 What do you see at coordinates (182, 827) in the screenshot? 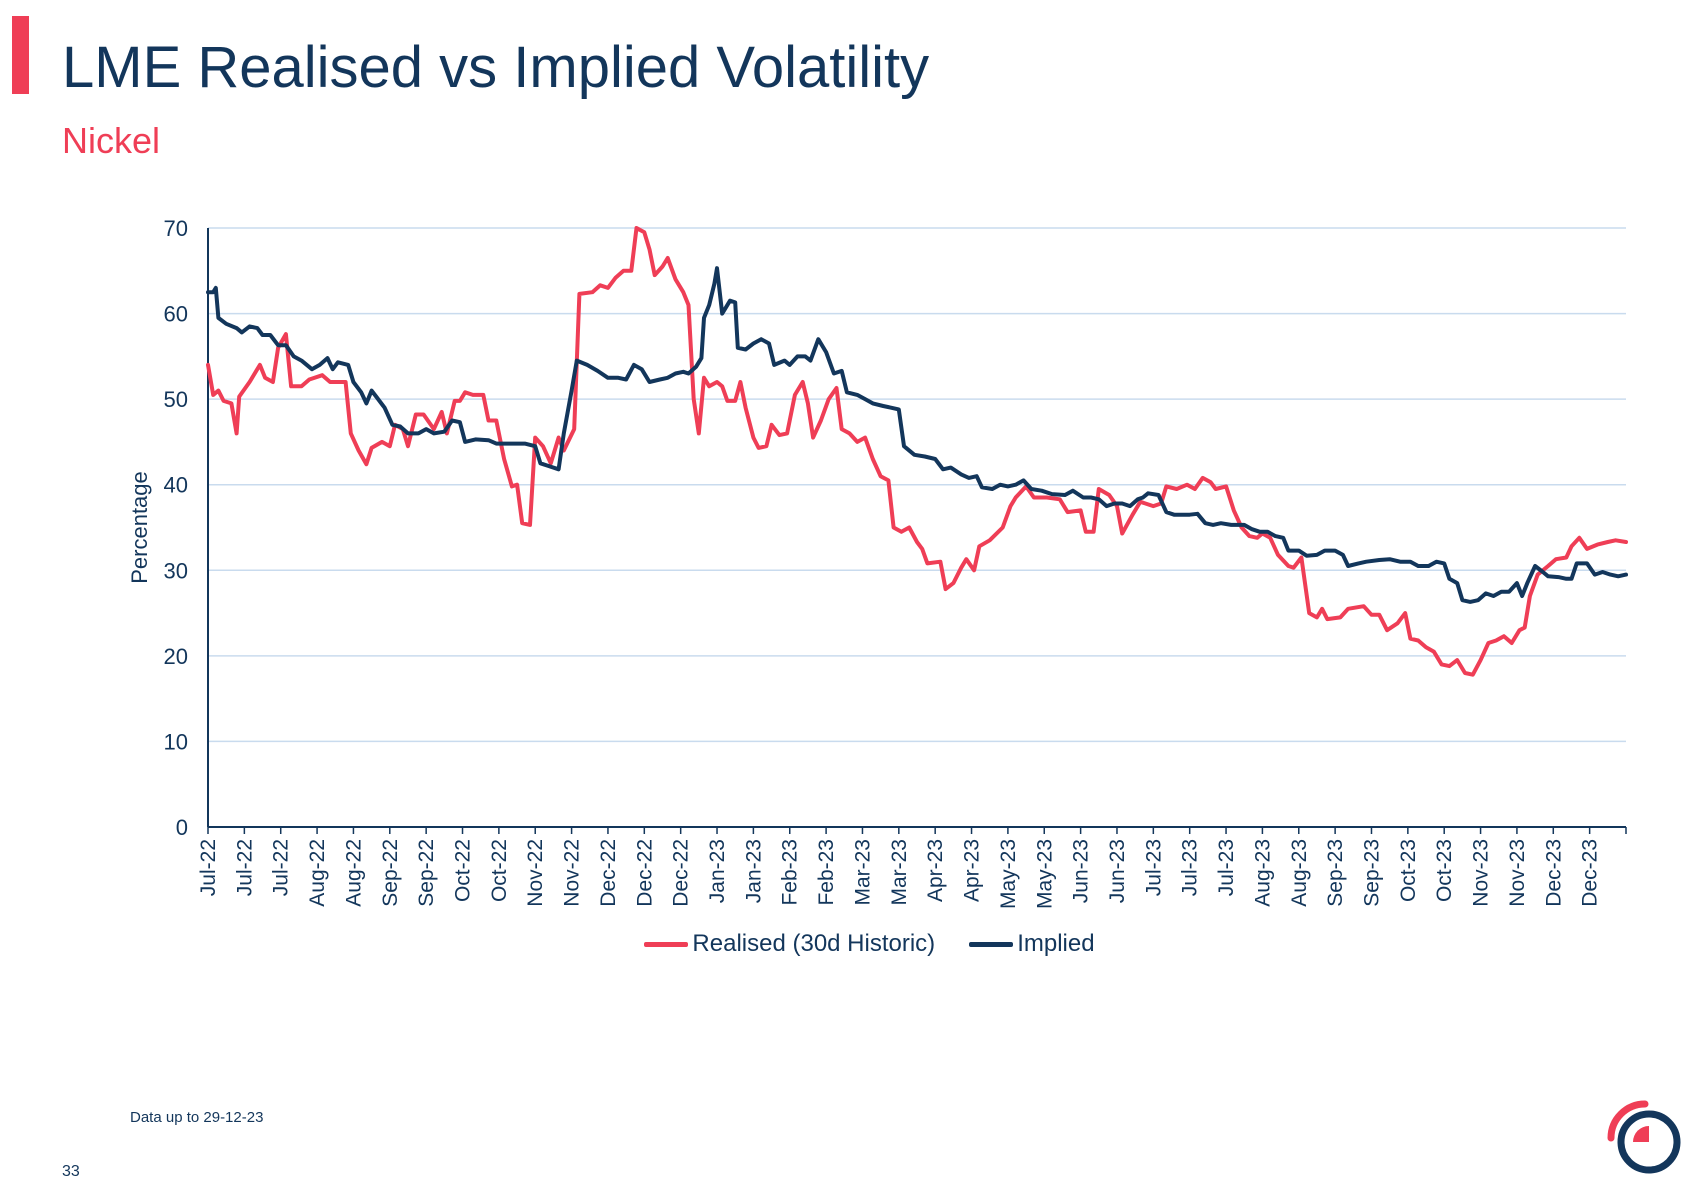
I see `y-tick-label: 0` at bounding box center [182, 827].